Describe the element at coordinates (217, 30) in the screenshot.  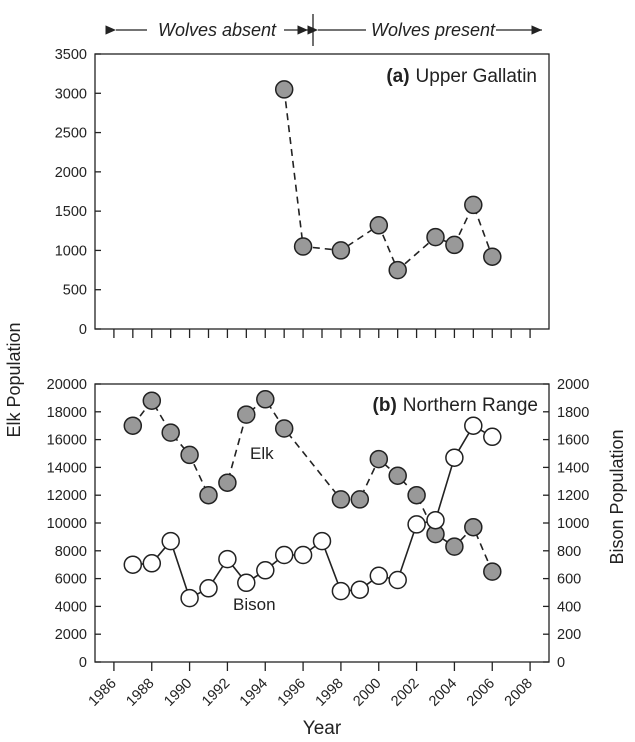
I see `wolves-absent-label: Wolves absent` at that location.